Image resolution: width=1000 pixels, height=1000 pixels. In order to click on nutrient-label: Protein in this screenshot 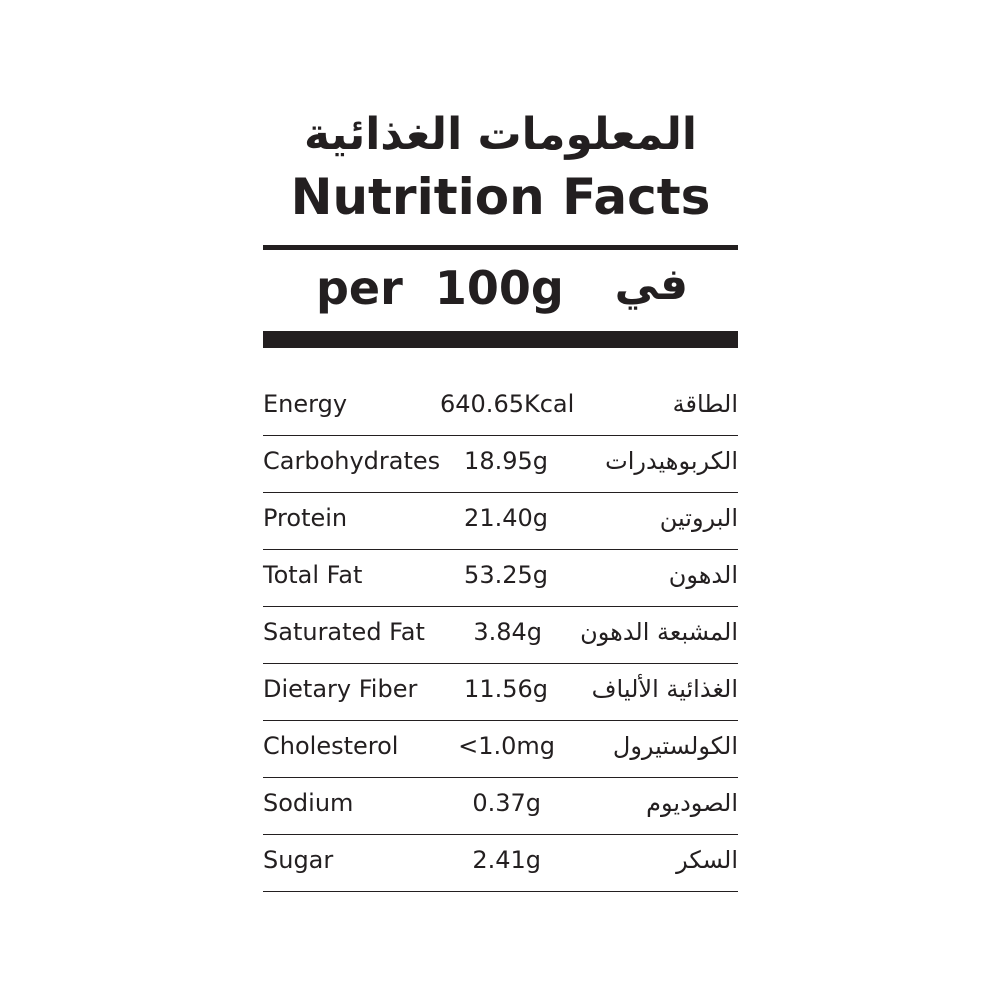, I will do `click(305, 518)`.